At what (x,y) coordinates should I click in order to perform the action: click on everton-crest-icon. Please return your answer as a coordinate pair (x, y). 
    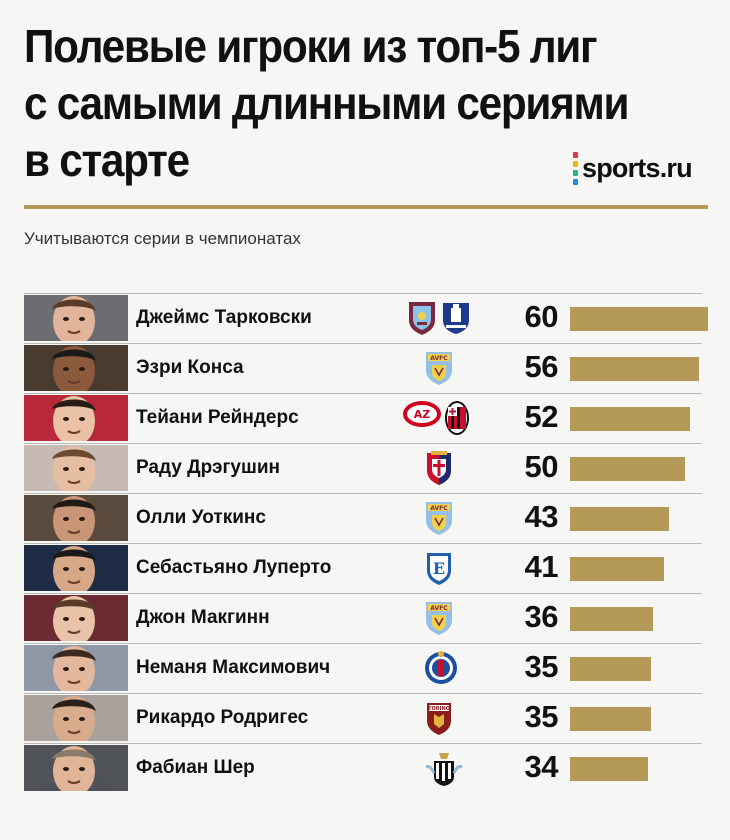
    Looking at the image, I should click on (456, 320).